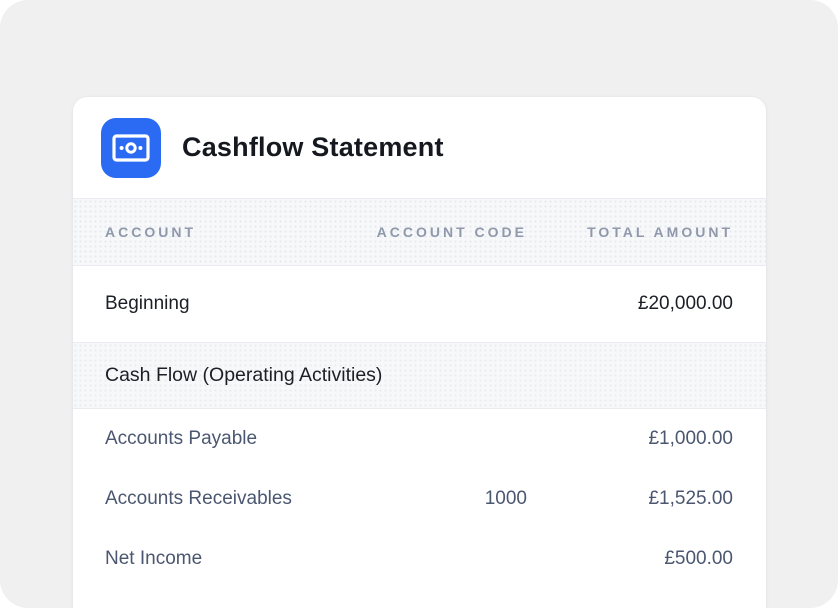 This screenshot has height=608, width=838. I want to click on cash-banknote-icon, so click(131, 147).